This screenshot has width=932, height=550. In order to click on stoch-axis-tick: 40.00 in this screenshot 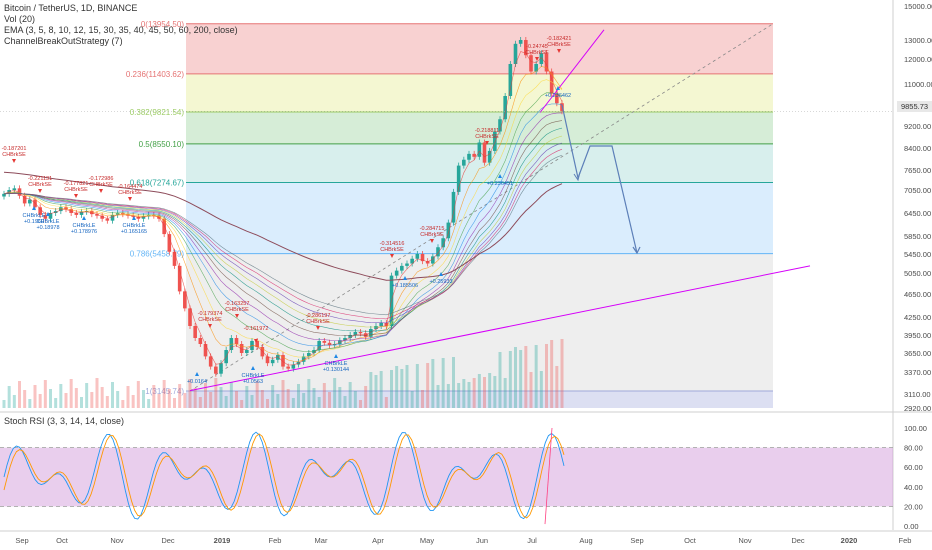, I will do `click(913, 487)`.